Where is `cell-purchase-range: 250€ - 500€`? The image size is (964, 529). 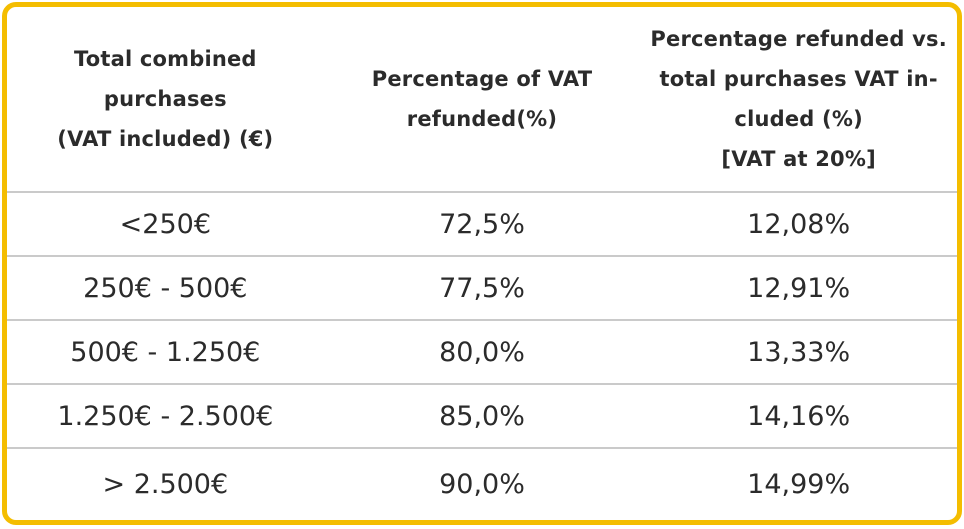
cell-purchase-range: 250€ - 500€ is located at coordinates (165, 288).